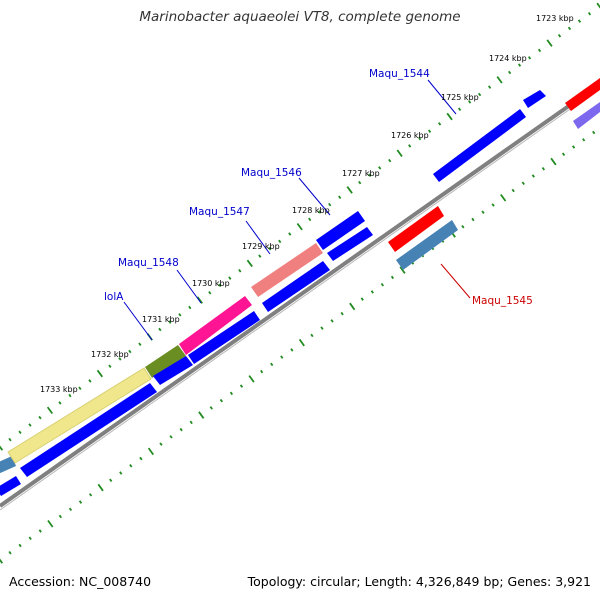 The image size is (600, 600). What do you see at coordinates (502, 301) in the screenshot?
I see `gene-label-maqu-1545: Maqu_1545` at bounding box center [502, 301].